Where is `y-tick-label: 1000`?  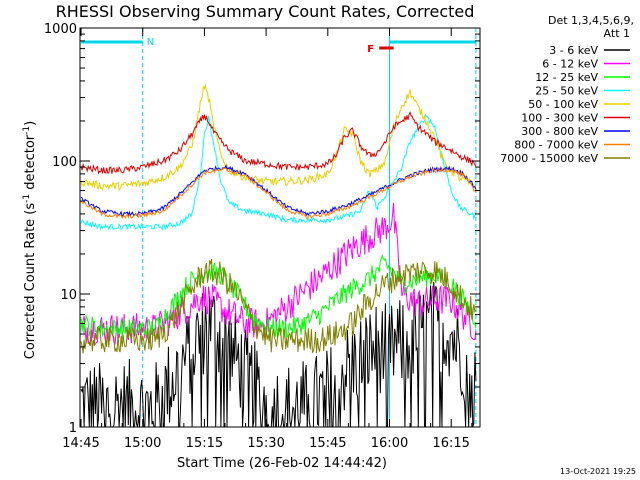
y-tick-label: 1000 is located at coordinates (60, 29).